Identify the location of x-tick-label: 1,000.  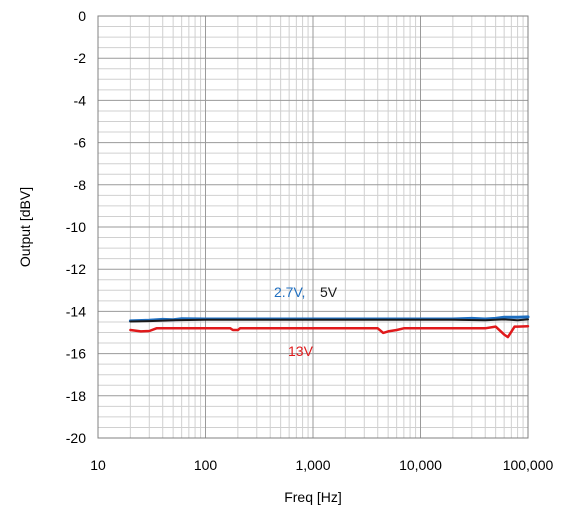
(312, 465).